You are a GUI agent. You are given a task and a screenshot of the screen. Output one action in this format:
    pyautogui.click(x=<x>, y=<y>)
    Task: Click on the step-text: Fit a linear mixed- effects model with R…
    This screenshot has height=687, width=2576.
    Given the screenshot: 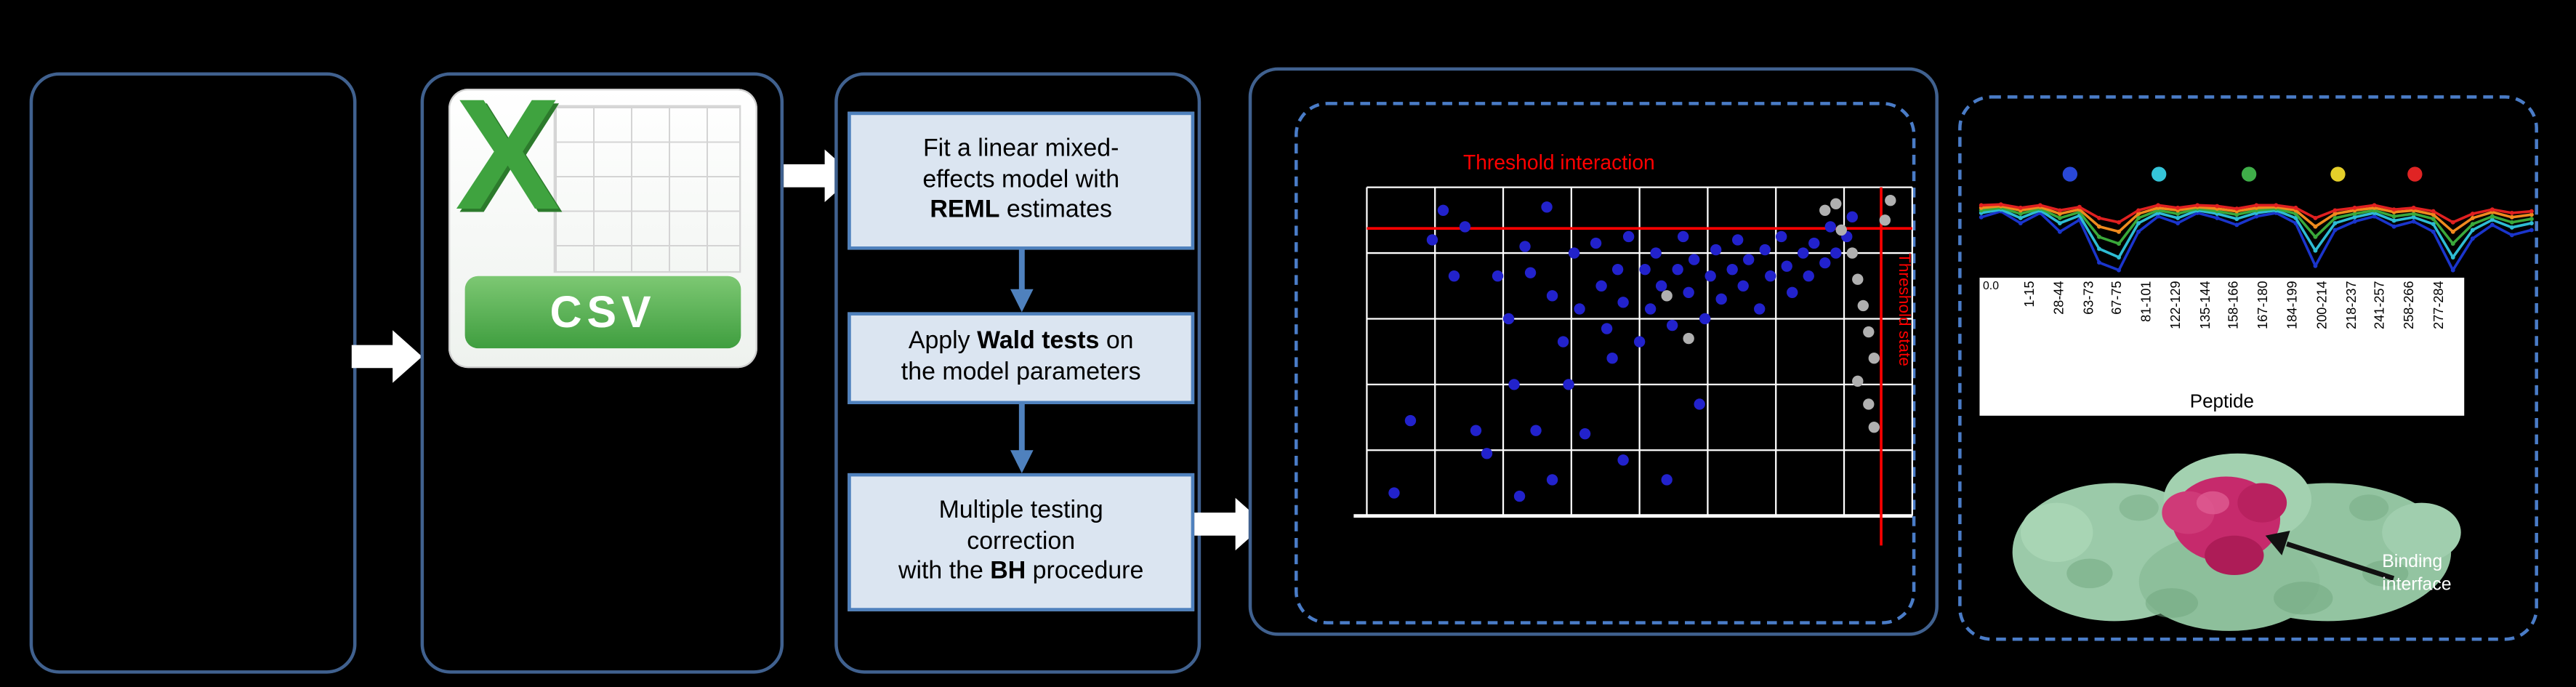 What is the action you would take?
    pyautogui.click(x=1021, y=179)
    